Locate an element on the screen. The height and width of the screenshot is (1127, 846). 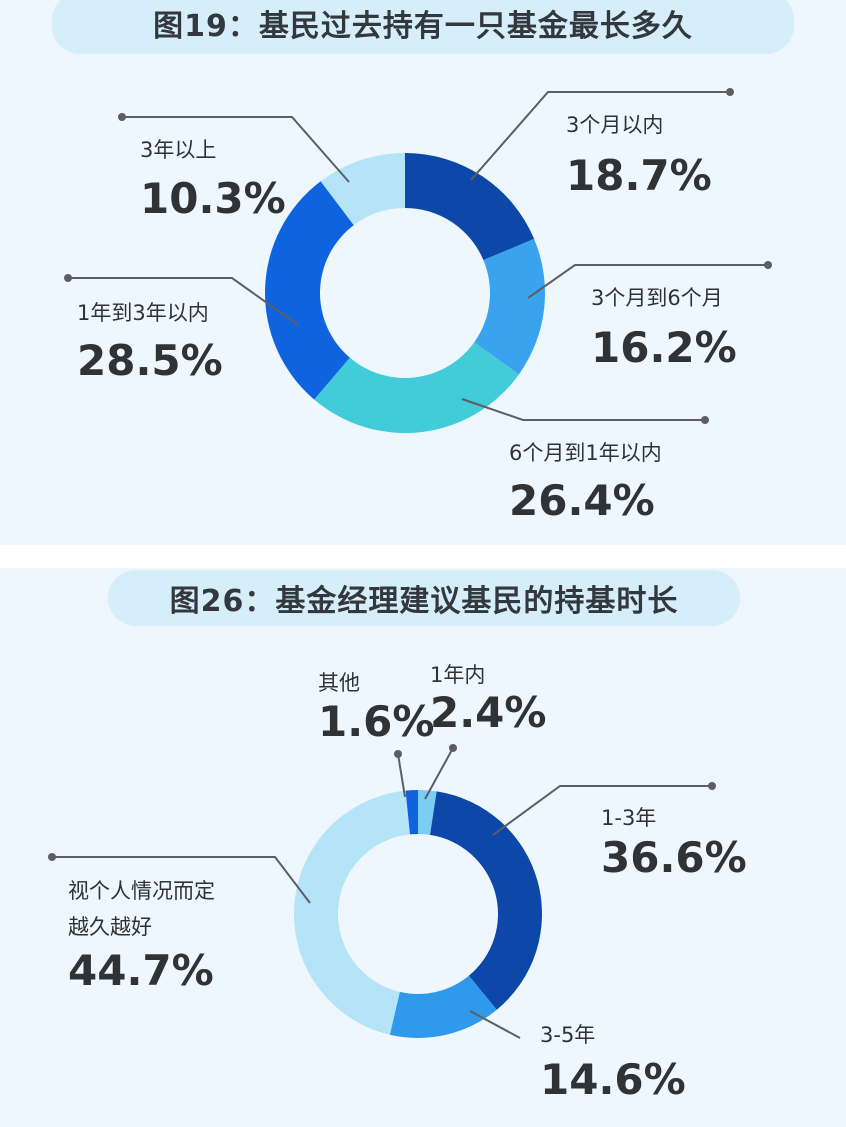
slice-label: 3个月以内 is located at coordinates (614, 125).